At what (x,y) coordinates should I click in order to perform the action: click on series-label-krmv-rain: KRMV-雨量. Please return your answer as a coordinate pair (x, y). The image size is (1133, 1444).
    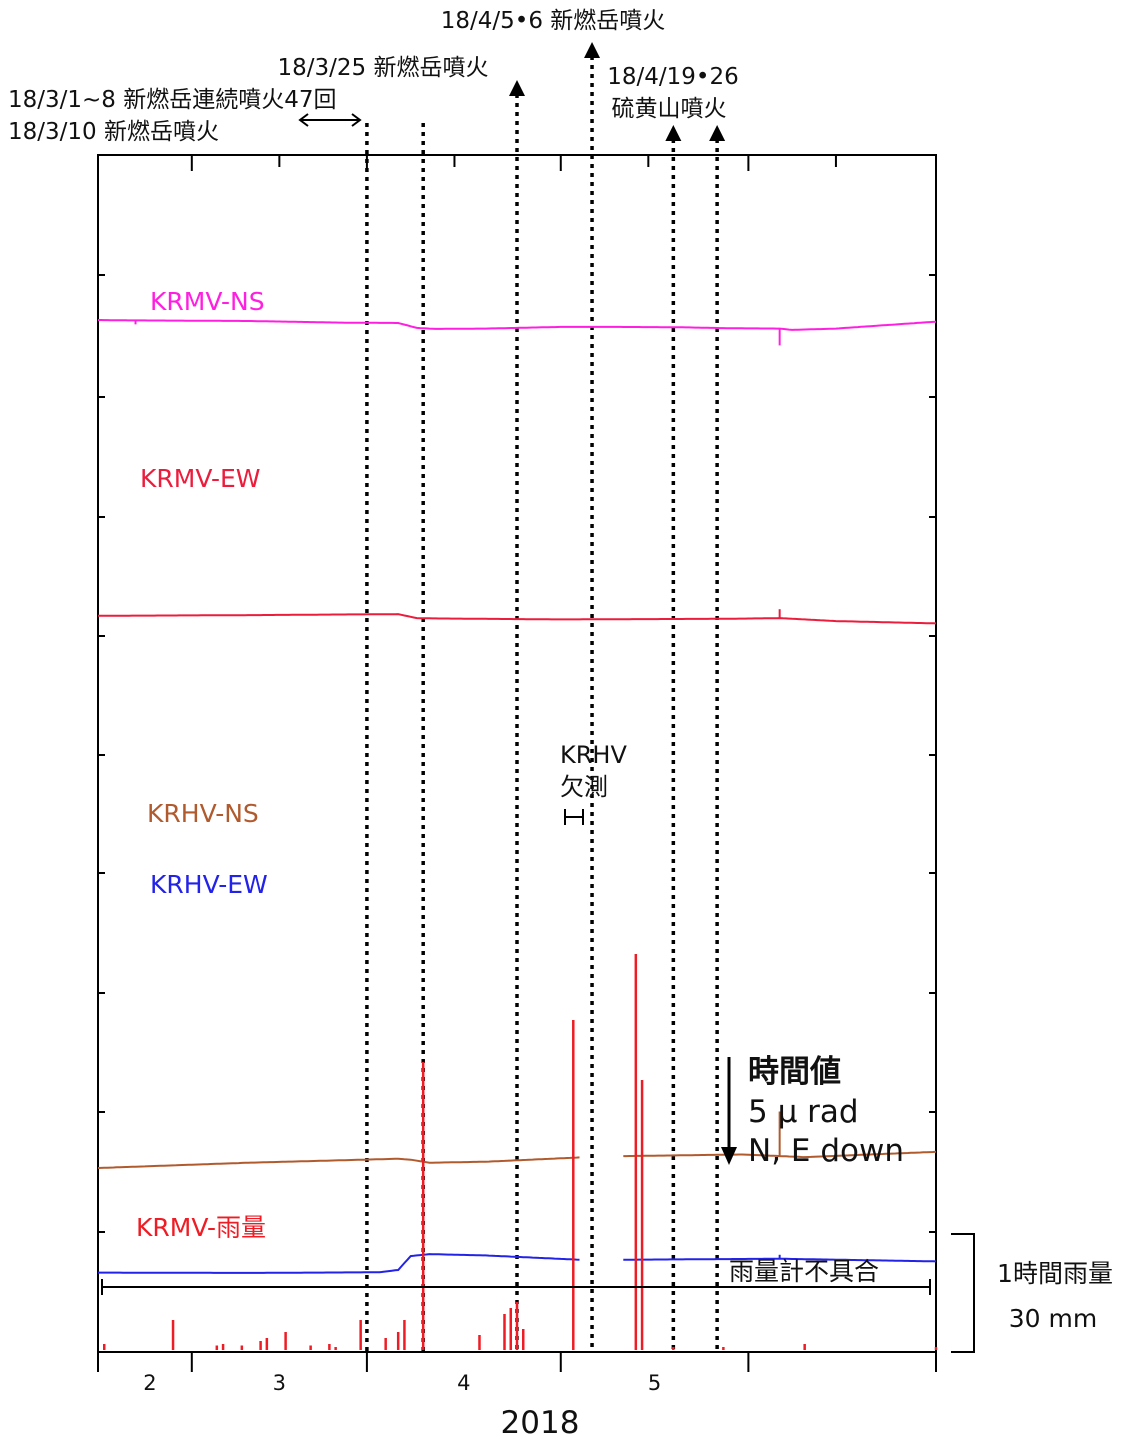
    Looking at the image, I should click on (201, 1227).